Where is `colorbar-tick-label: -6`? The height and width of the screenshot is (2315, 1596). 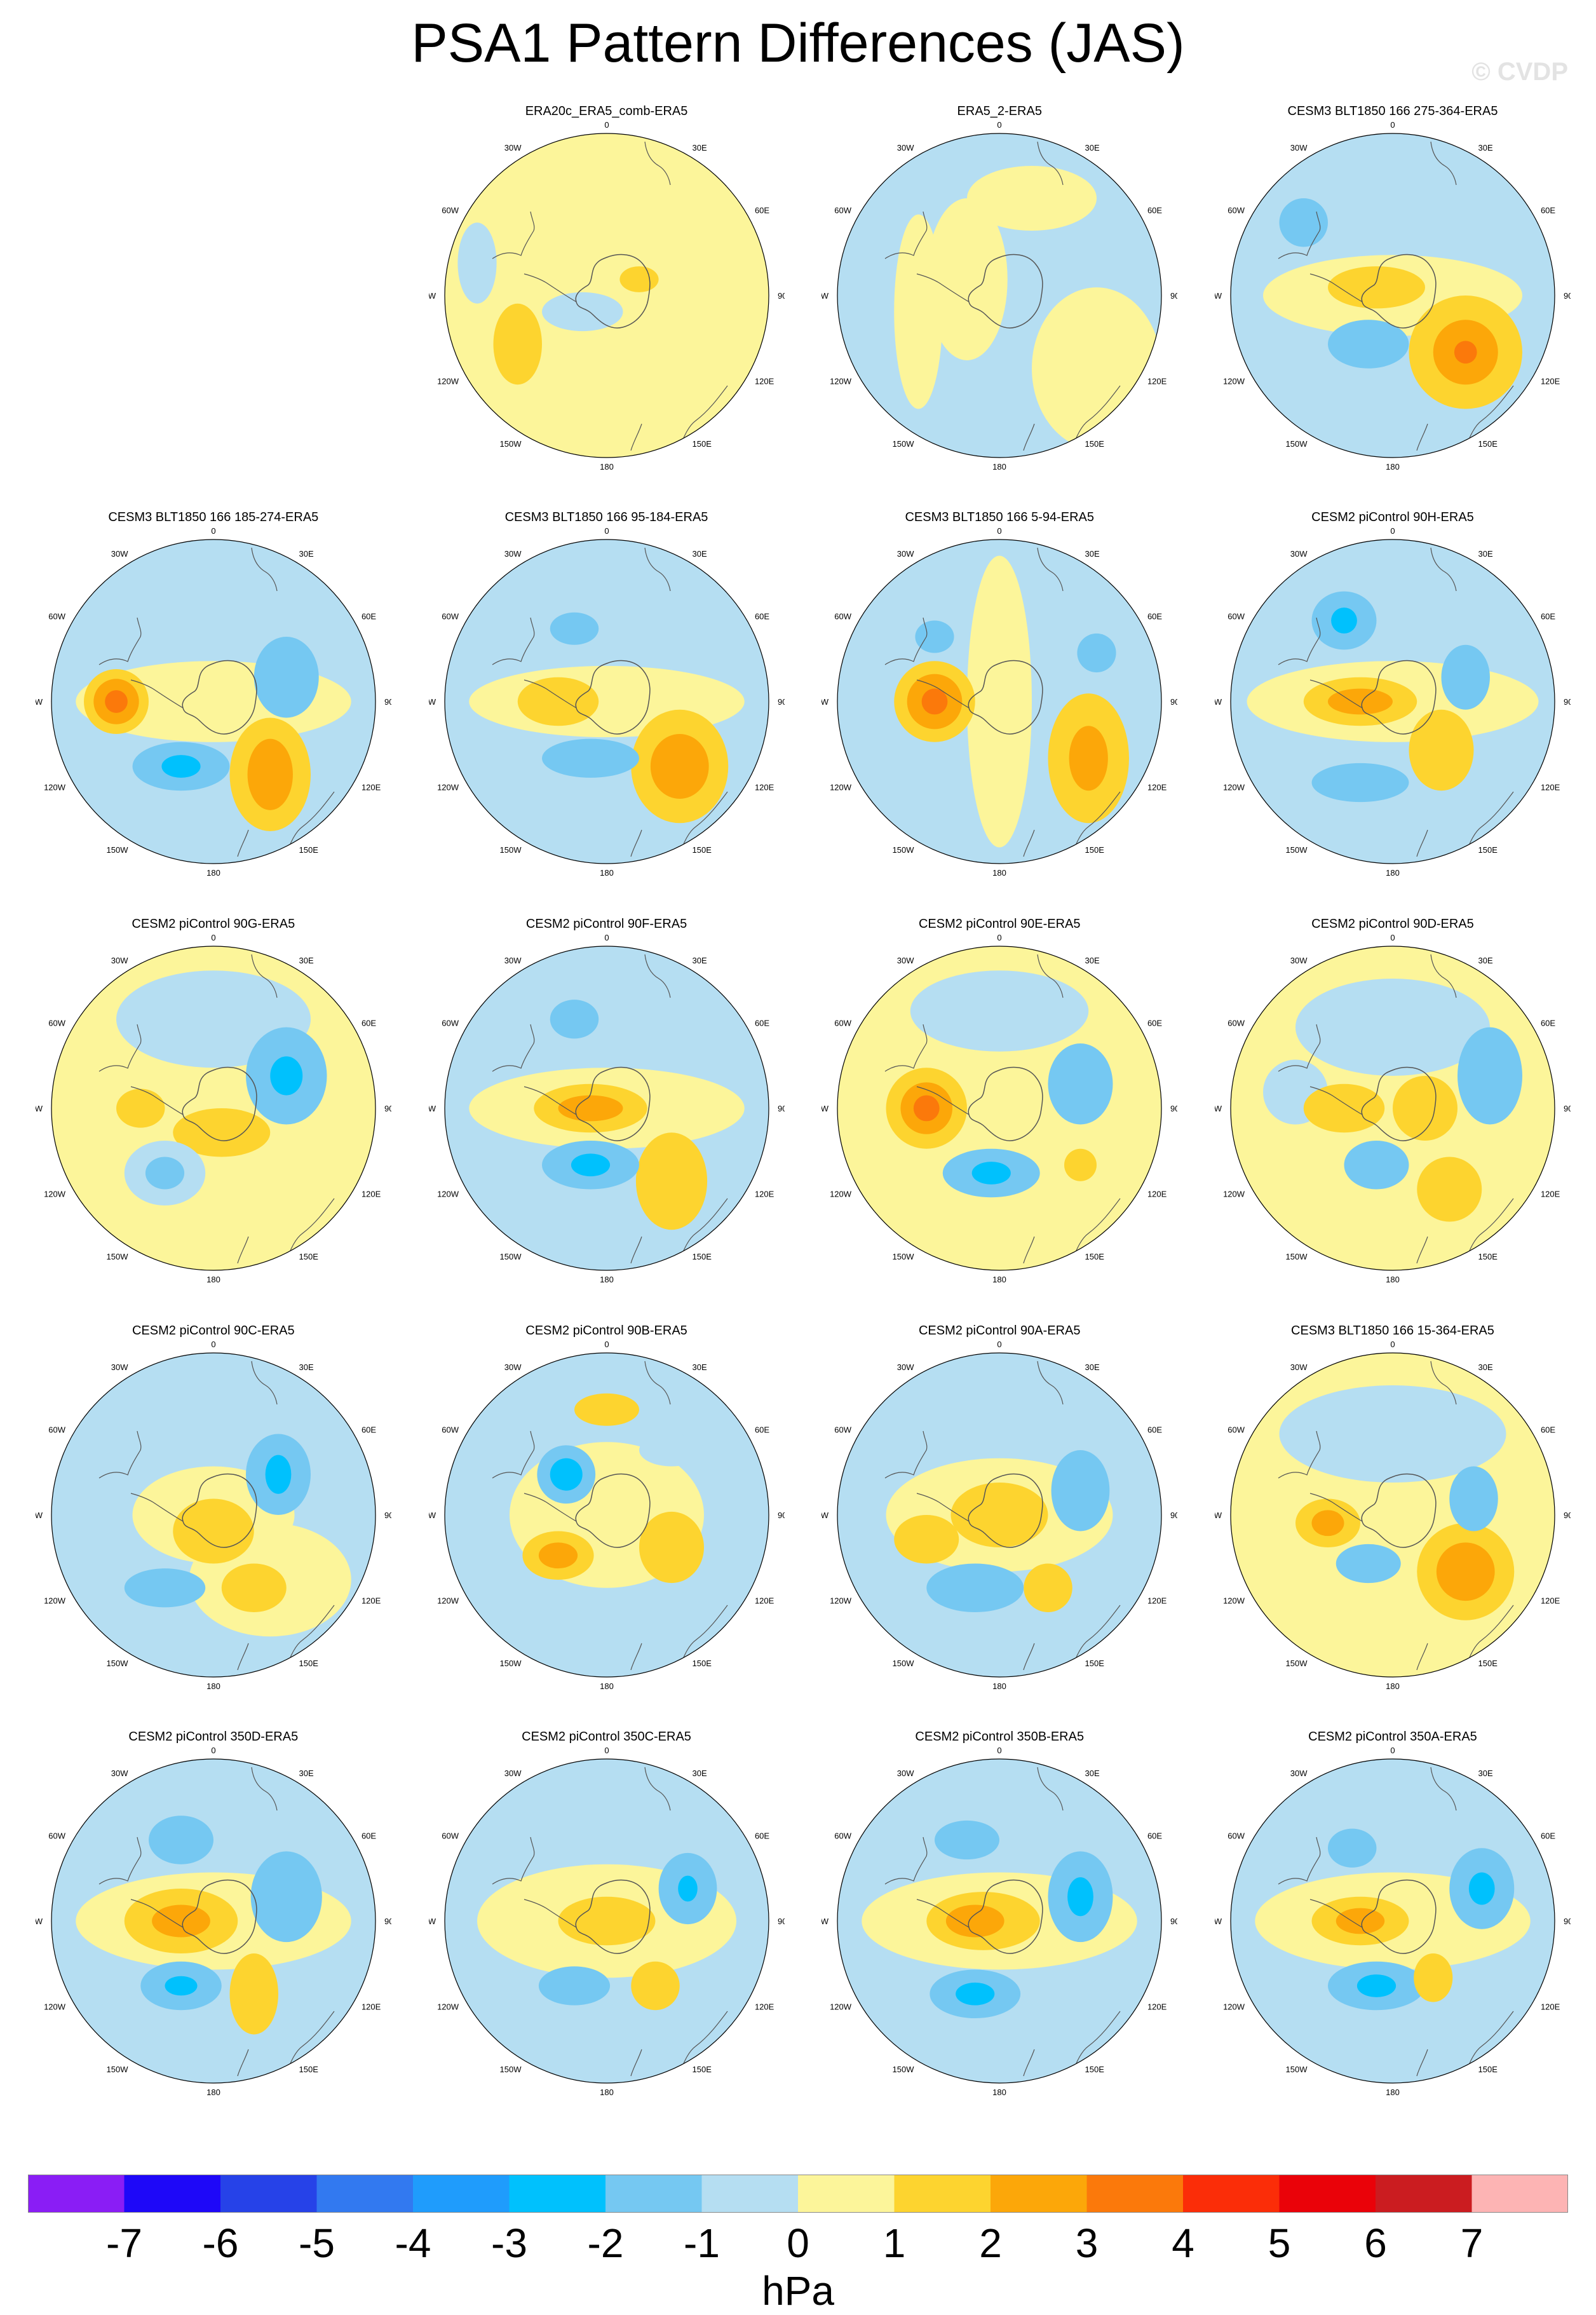
colorbar-tick-label: -6 is located at coordinates (220, 2243).